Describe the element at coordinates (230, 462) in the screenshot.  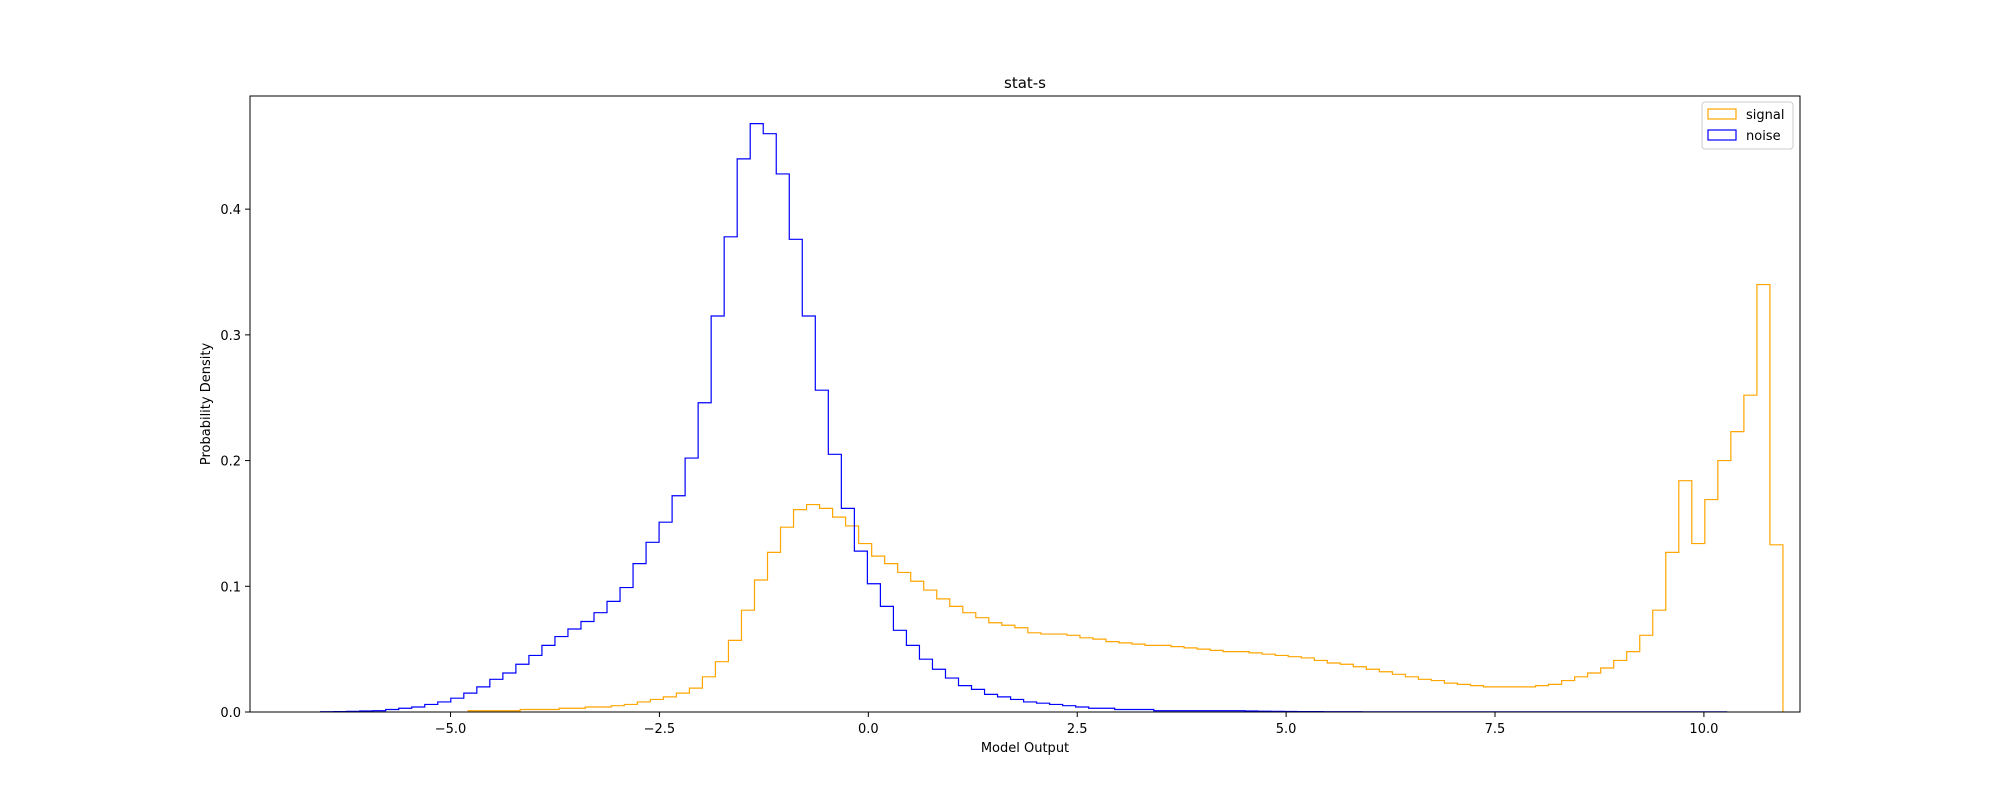
I see `y-tick-label: 0.2` at that location.